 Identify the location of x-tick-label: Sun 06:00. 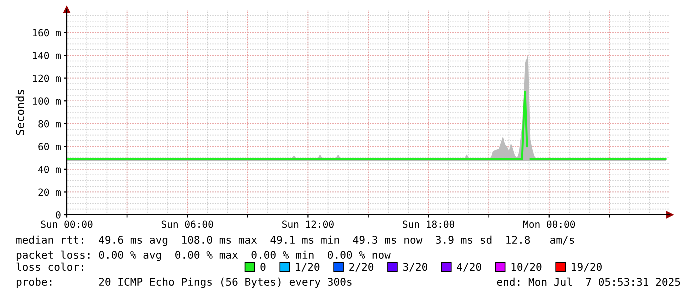
(188, 224).